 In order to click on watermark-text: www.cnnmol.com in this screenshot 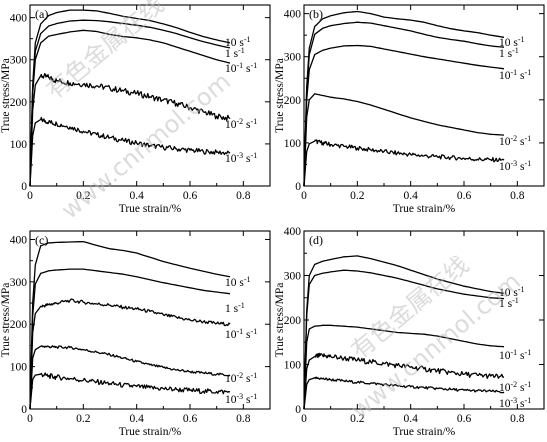, I will do `click(146, 145)`.